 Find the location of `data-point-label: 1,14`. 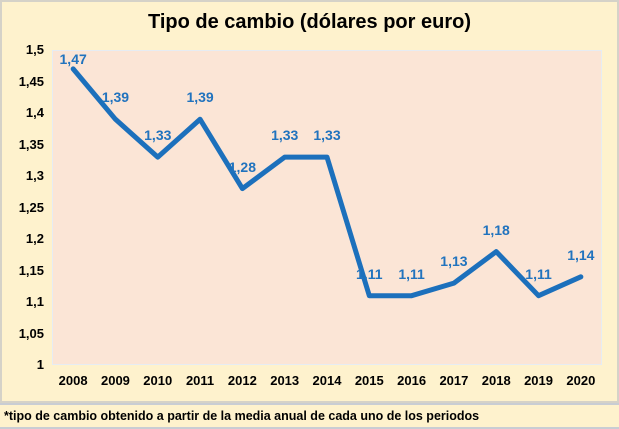

data-point-label: 1,14 is located at coordinates (581, 254).